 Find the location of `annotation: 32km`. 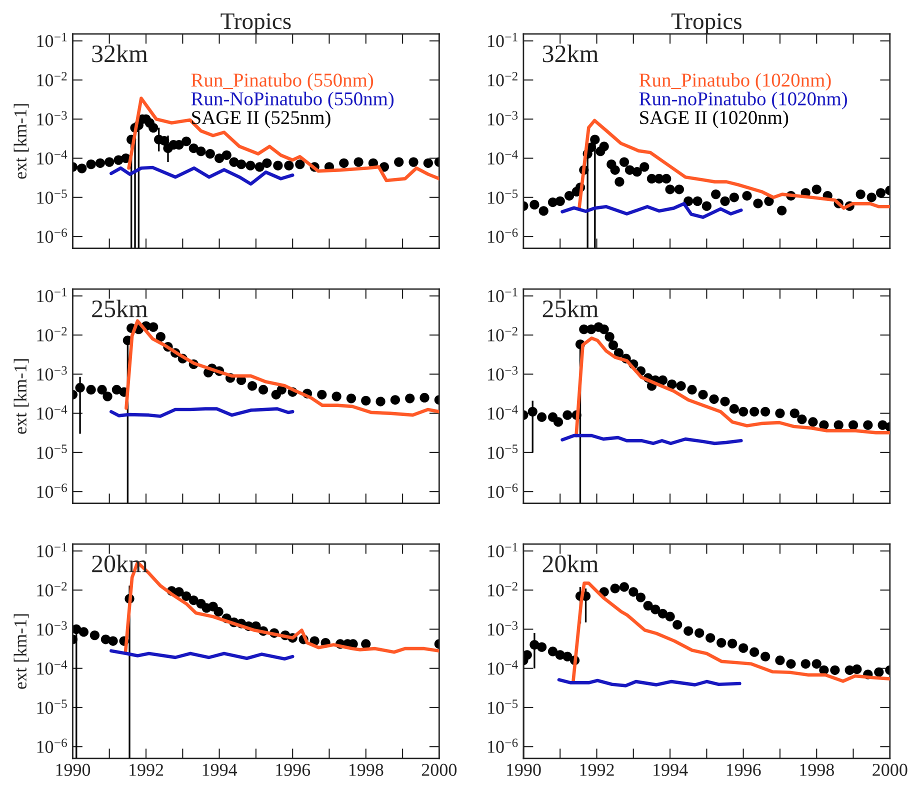

annotation: 32km is located at coordinates (570, 53).